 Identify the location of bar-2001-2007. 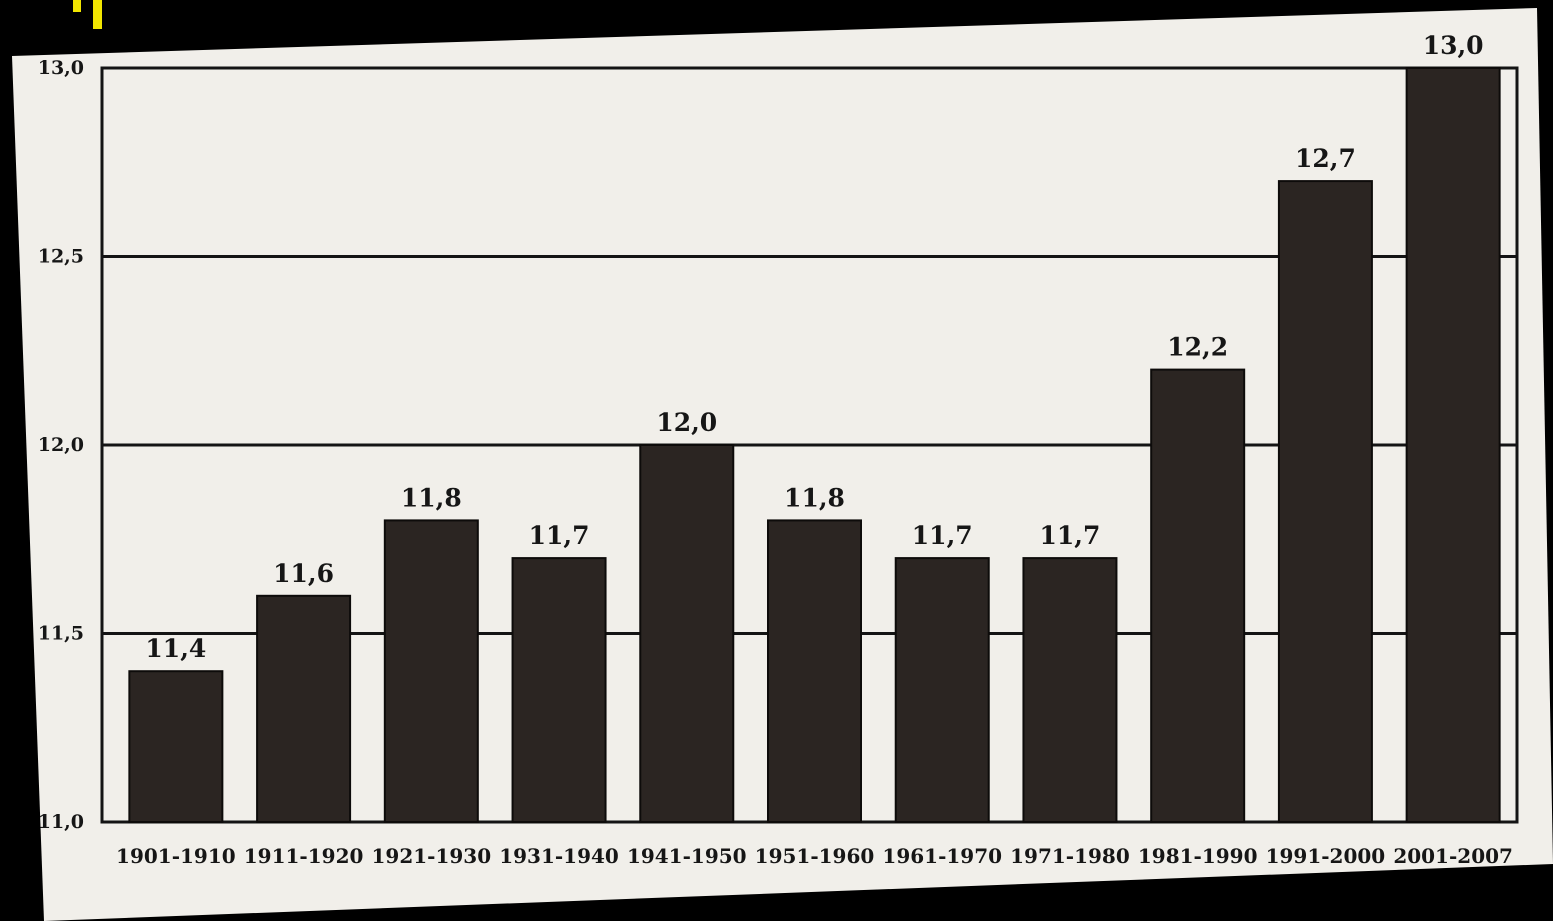
(1453, 445).